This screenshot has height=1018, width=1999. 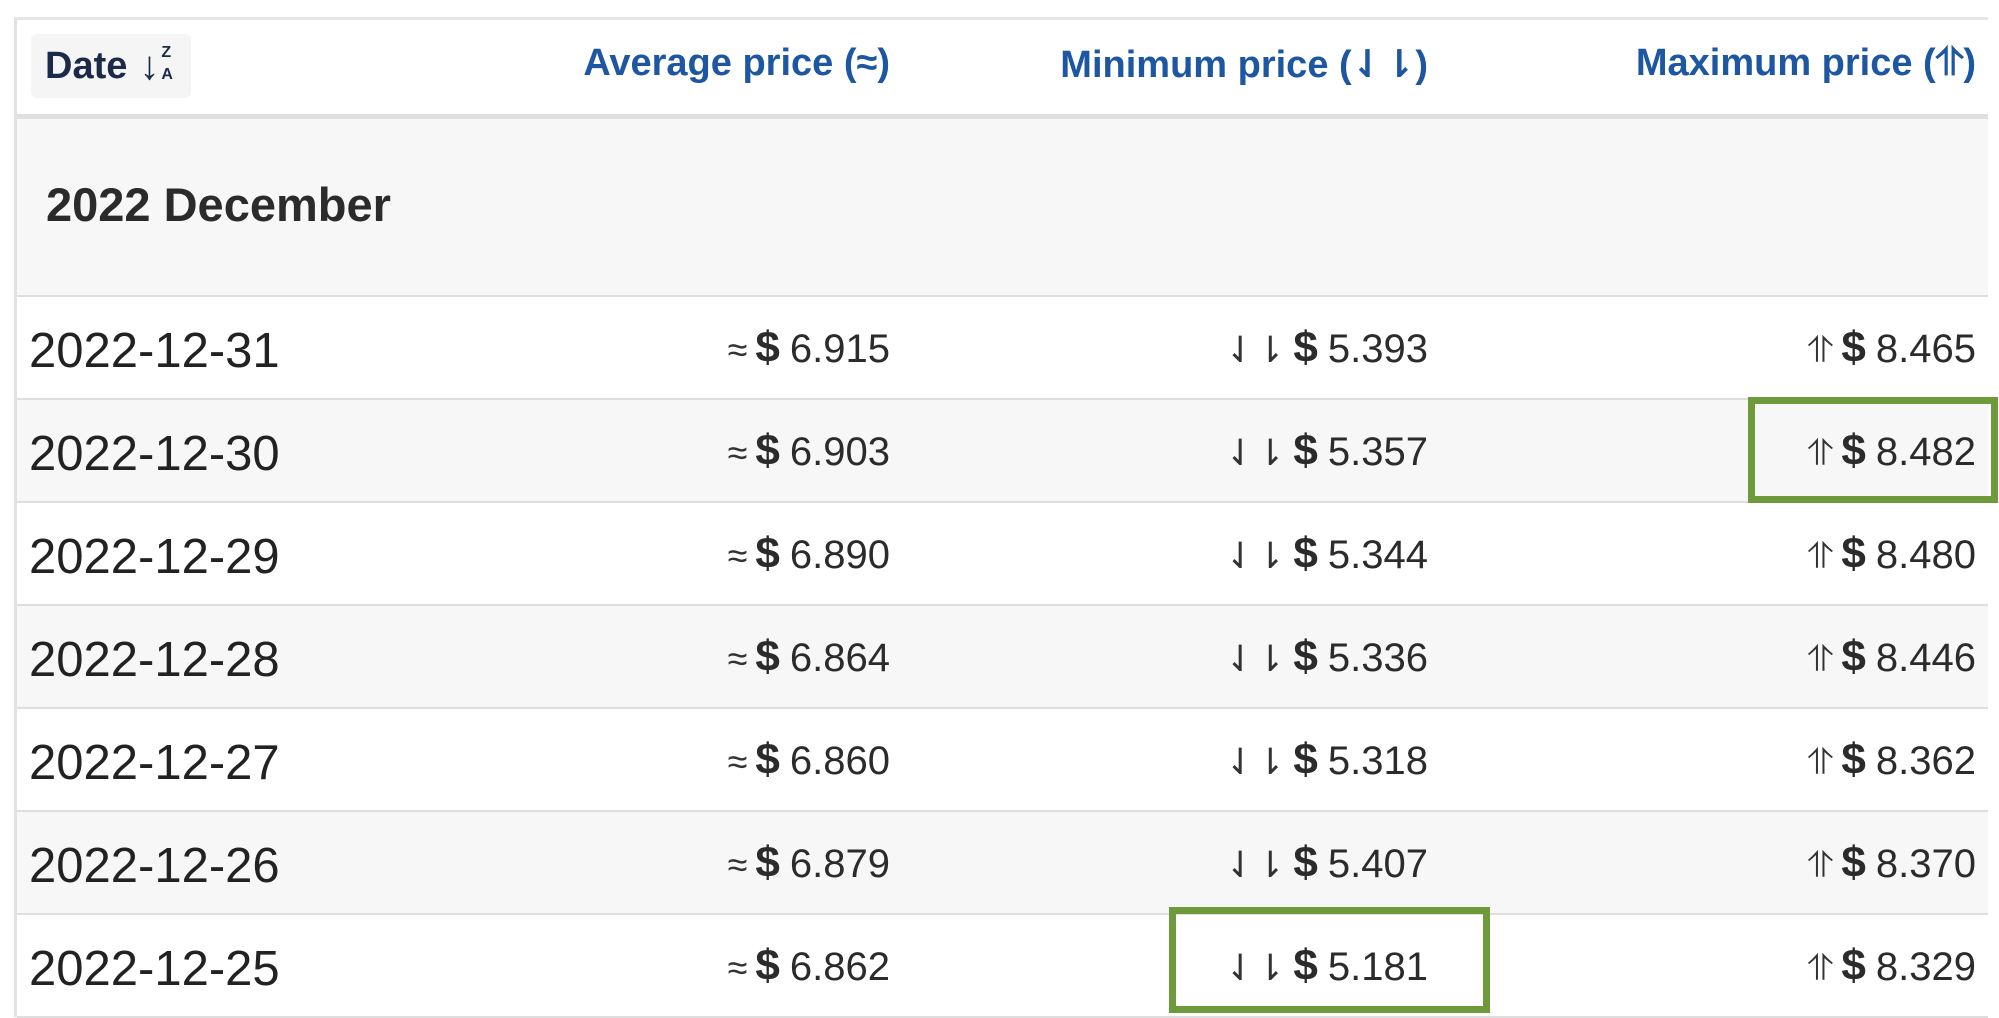 I want to click on price-value: 8.465, so click(x=1925, y=349).